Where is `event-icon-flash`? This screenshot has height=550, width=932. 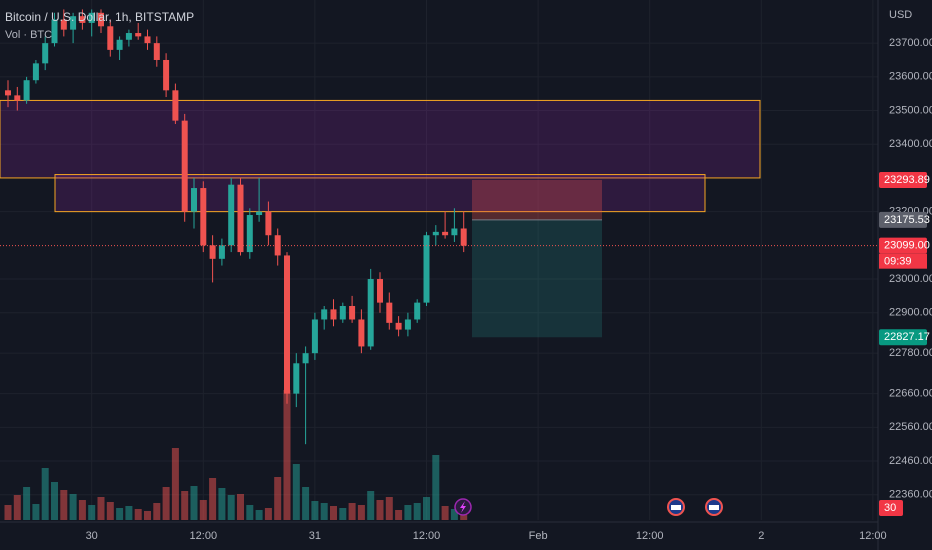
event-icon-flash is located at coordinates (463, 507).